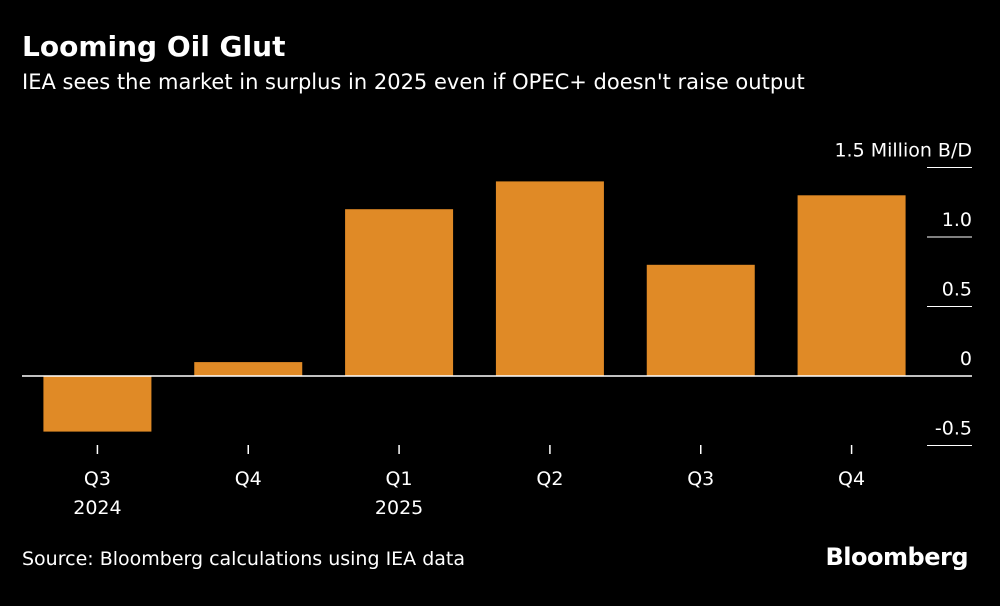  Describe the element at coordinates (957, 220) in the screenshot. I see `y-tick-label: 1.0` at that location.